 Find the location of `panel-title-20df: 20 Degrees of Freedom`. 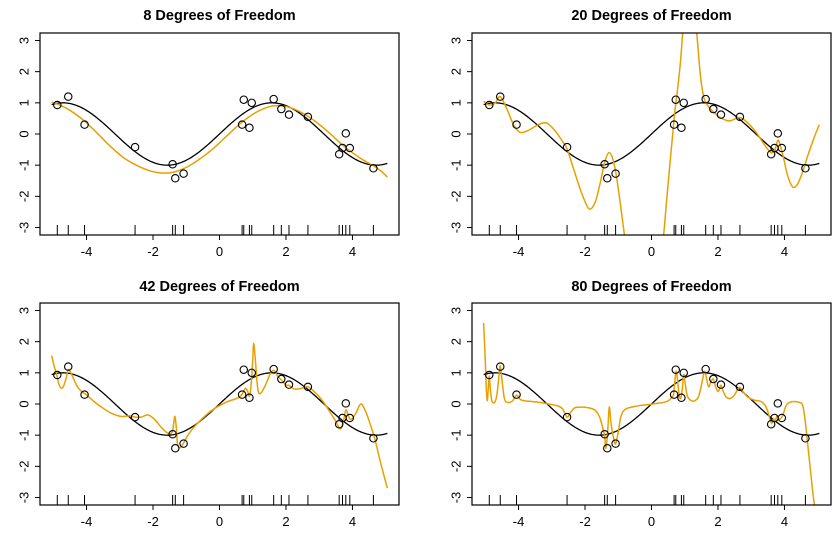

panel-title-20df: 20 Degrees of Freedom is located at coordinates (651, 16).